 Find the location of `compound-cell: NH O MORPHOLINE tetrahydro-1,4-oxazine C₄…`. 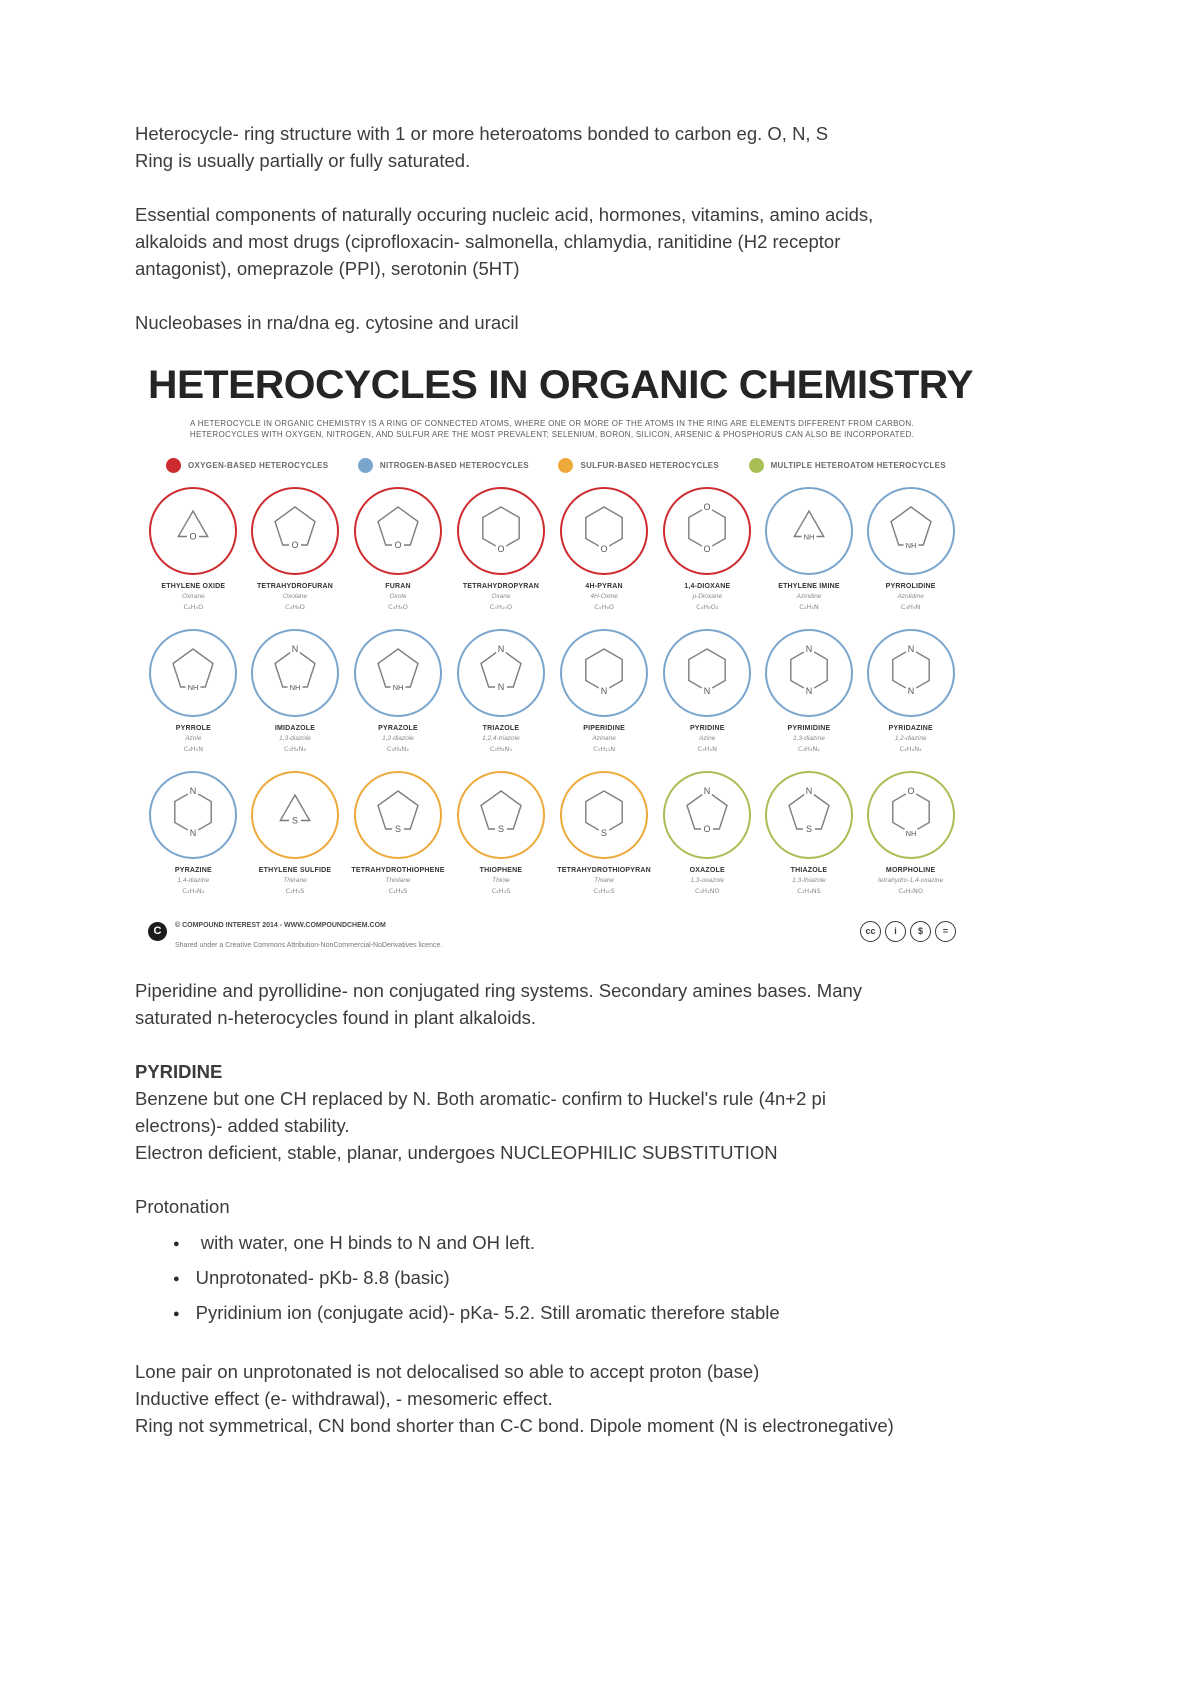

compound-cell: NH O MORPHOLINE tetrahydro-1,4-oxazine C₄… is located at coordinates (910, 833).